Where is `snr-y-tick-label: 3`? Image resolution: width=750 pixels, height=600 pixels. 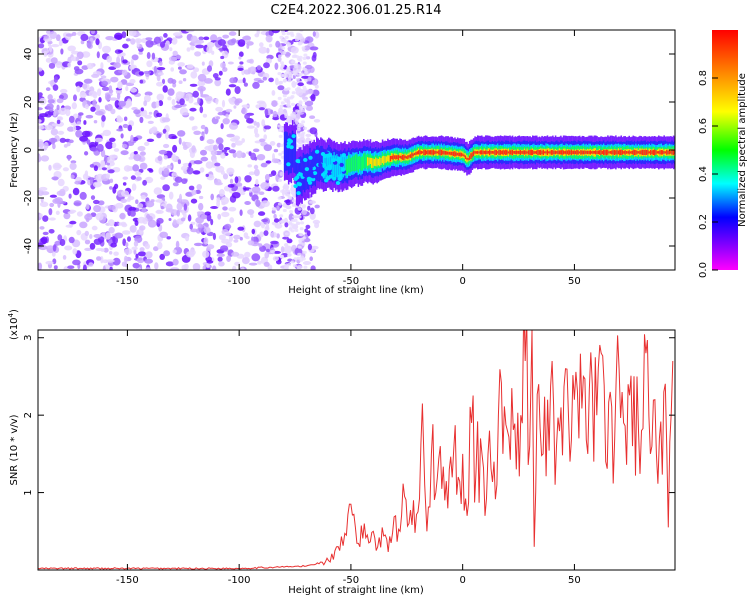
snr-y-tick-label: 3 is located at coordinates (28, 338).